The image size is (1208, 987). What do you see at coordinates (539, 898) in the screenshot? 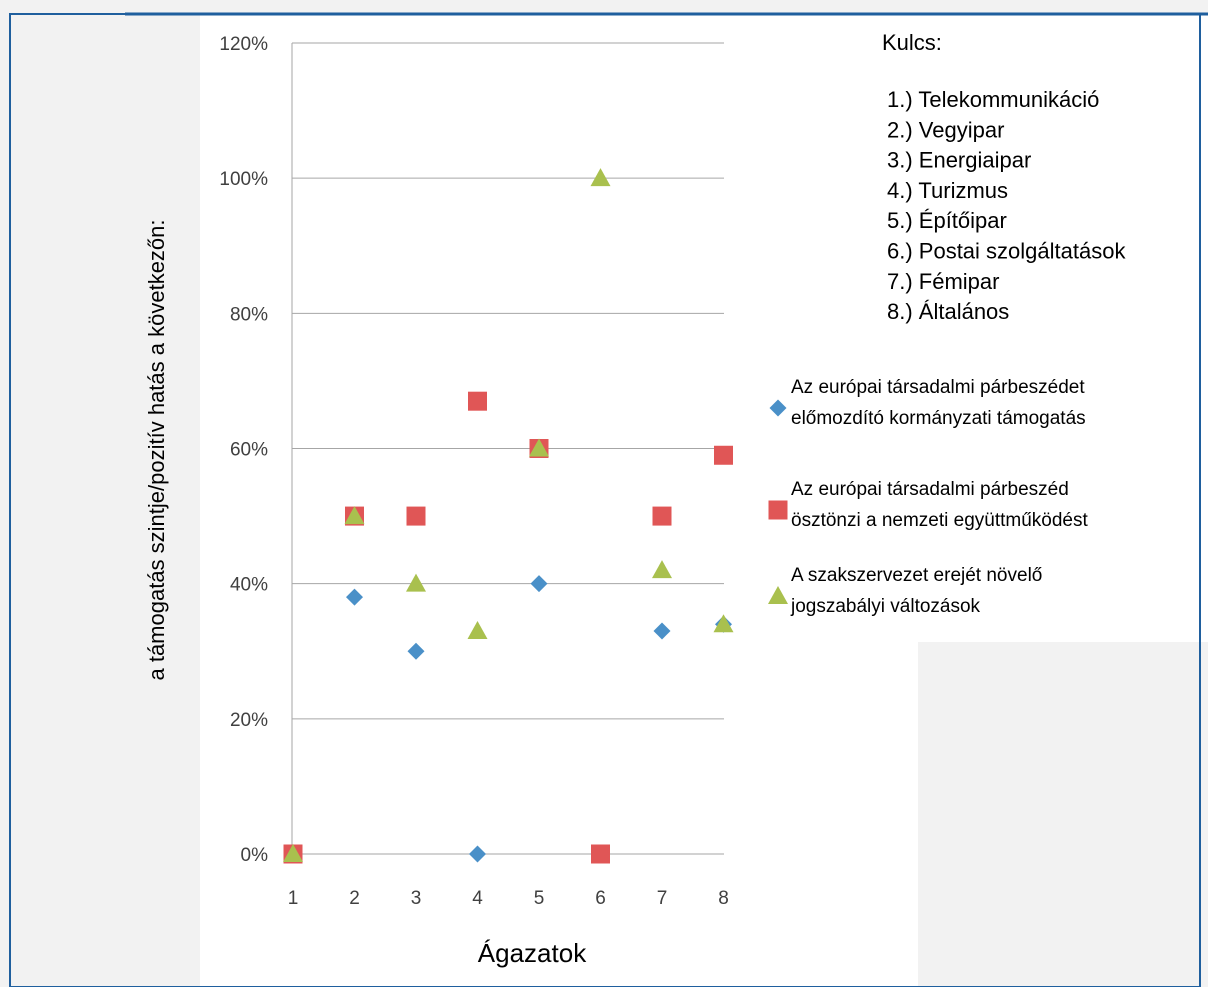
I see `x-tick-label: 5` at bounding box center [539, 898].